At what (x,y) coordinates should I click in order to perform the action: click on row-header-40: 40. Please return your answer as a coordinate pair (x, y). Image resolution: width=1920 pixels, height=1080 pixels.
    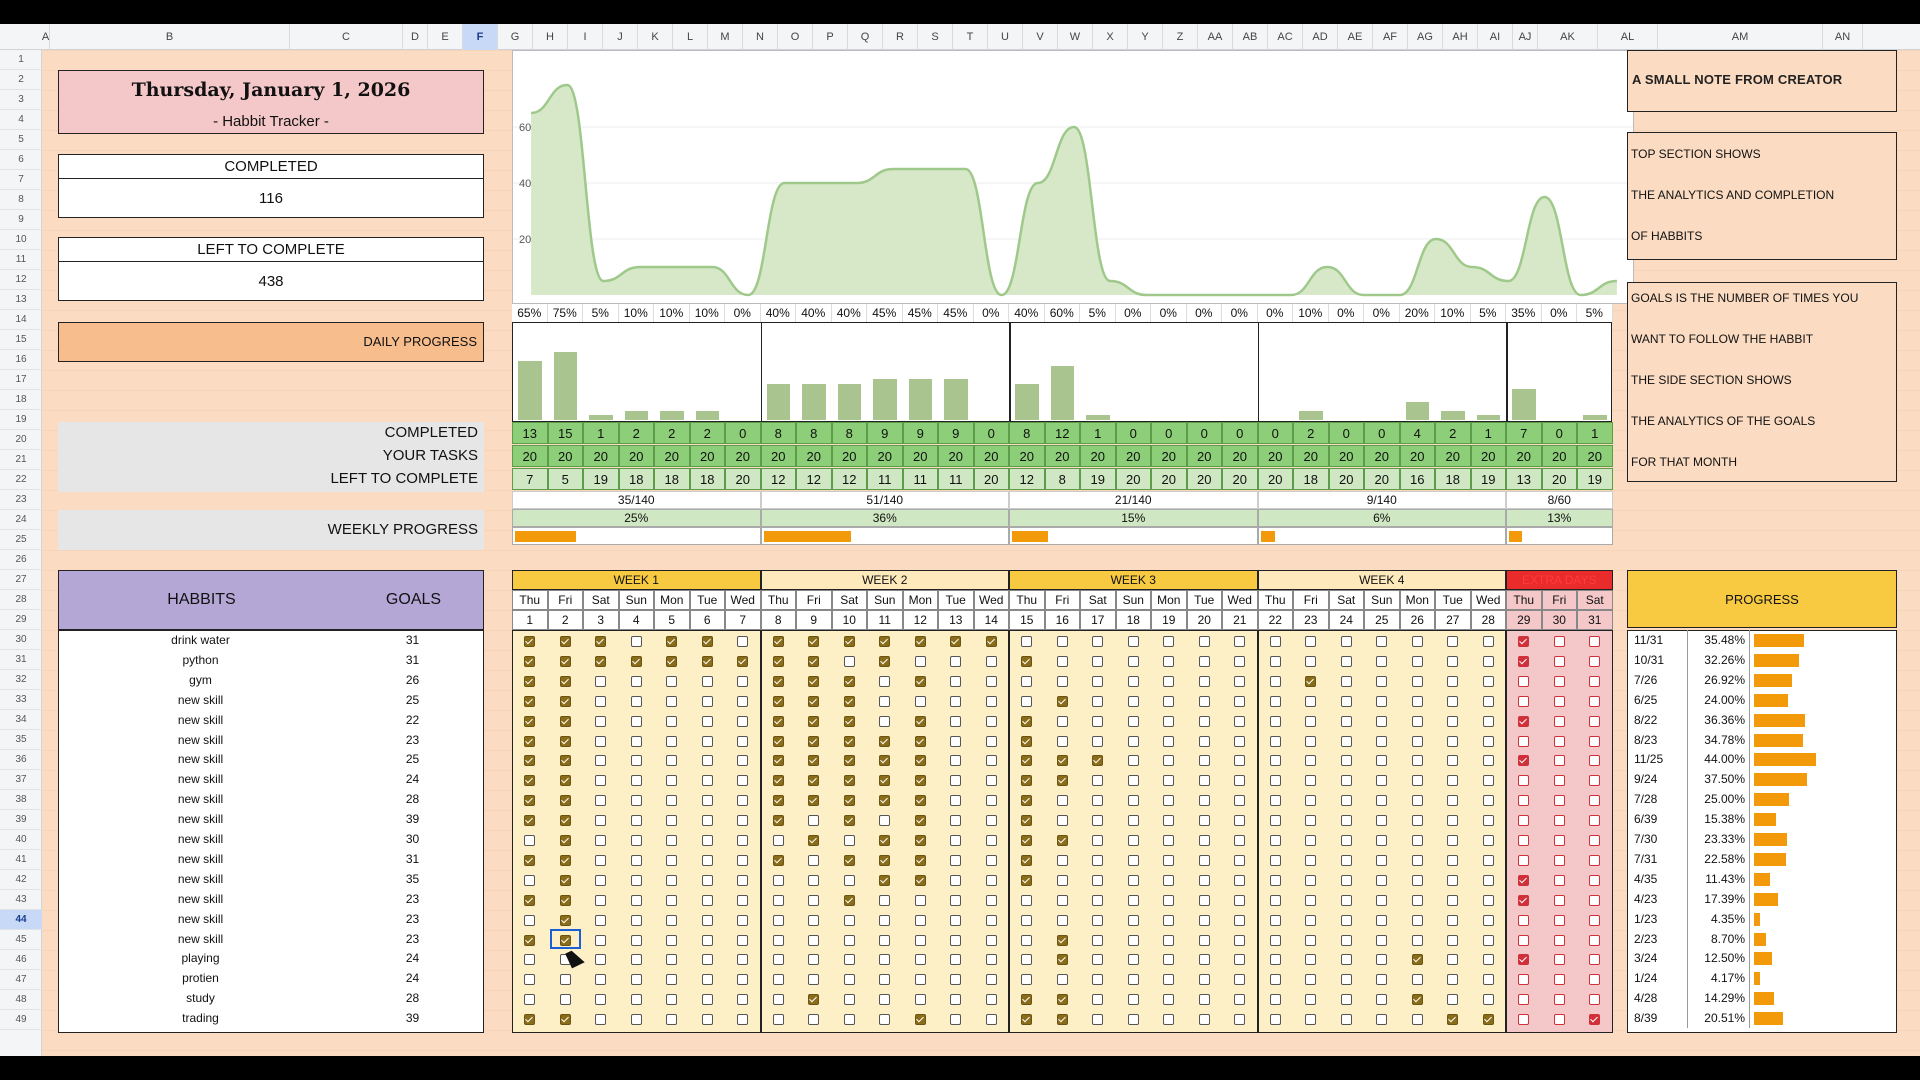
    Looking at the image, I should click on (21, 840).